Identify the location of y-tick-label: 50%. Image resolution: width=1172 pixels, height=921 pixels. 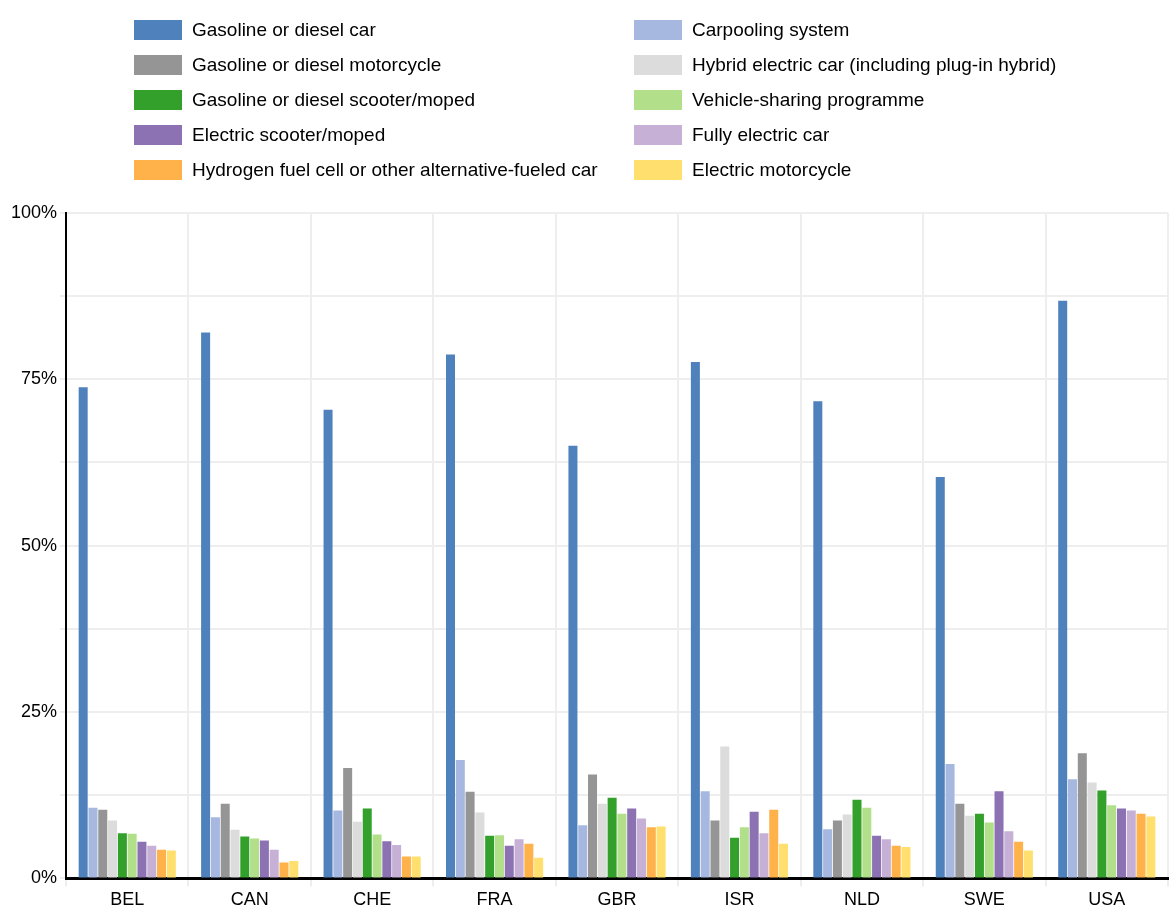
(39, 544).